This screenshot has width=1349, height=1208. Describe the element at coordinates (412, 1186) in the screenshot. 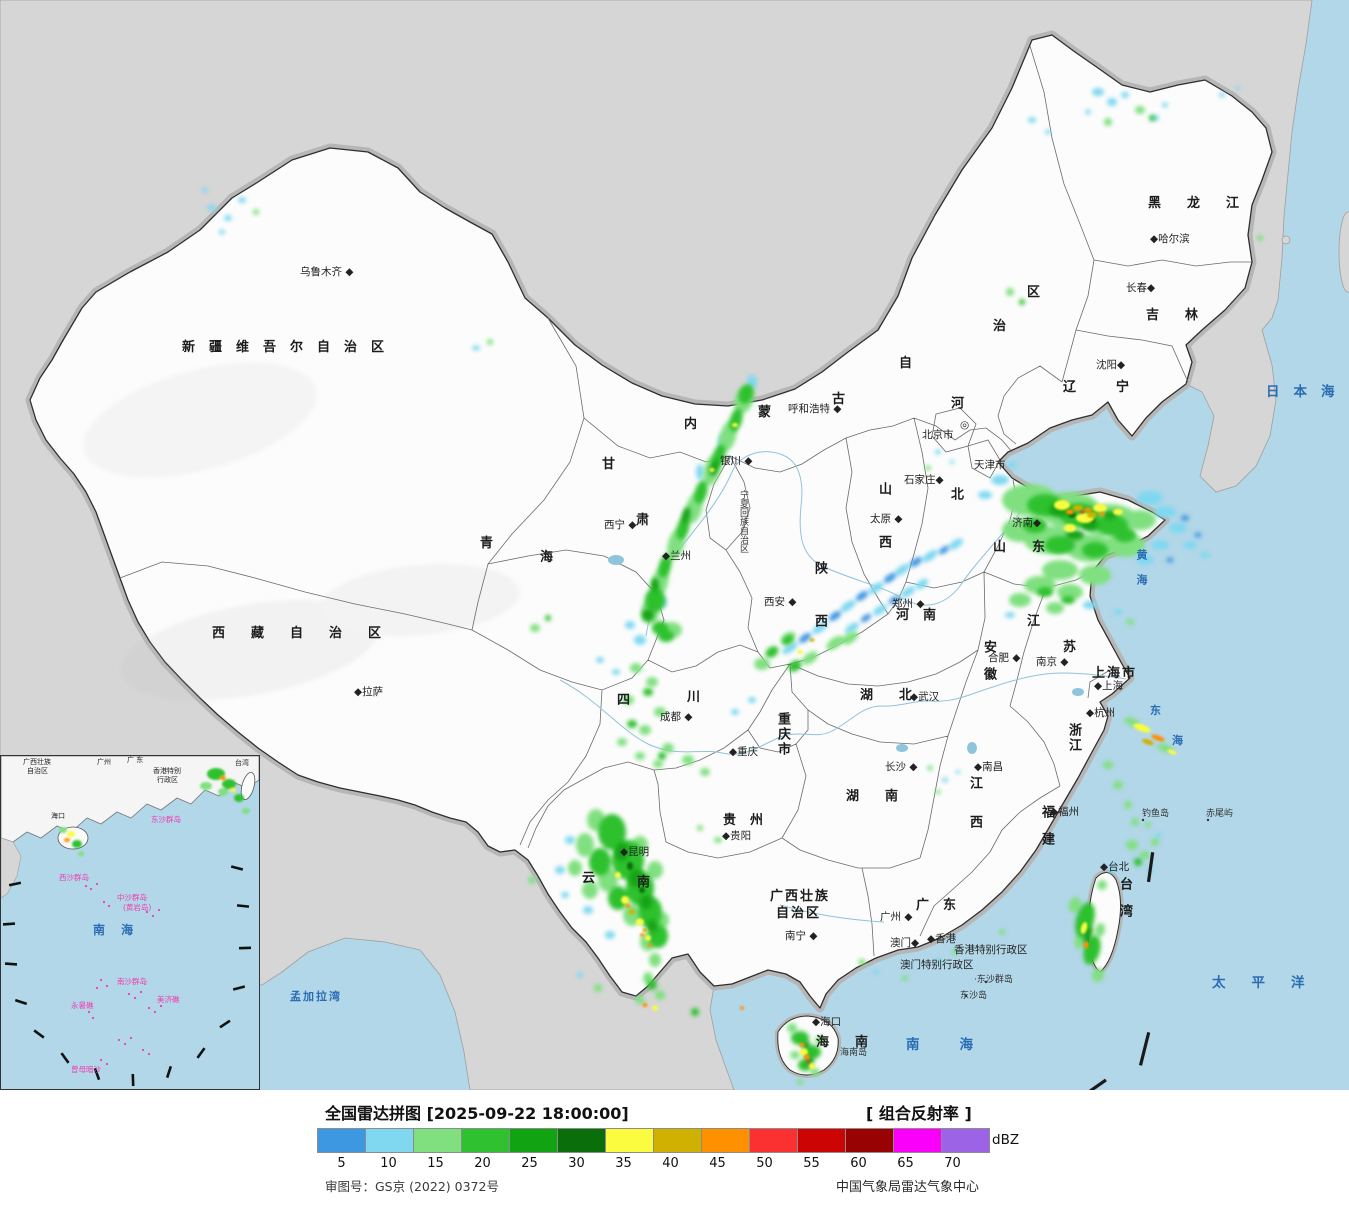

I see `map-approval-number: 审图号：GS京 (2022) 0372号` at that location.